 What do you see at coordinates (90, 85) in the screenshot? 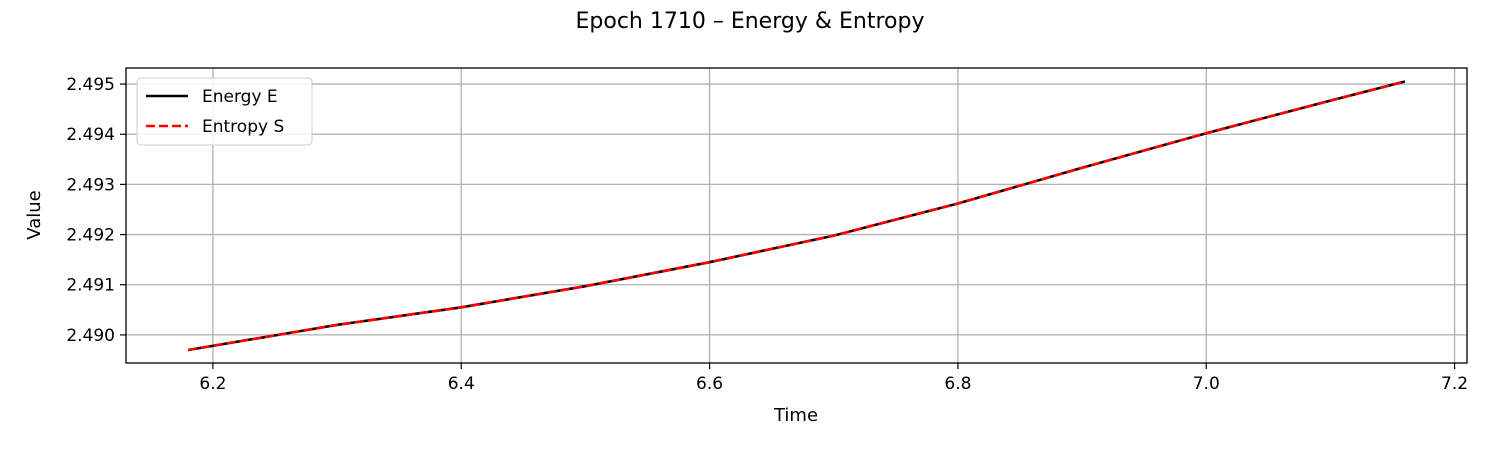
I see `y-tick-label: 2.495` at bounding box center [90, 85].